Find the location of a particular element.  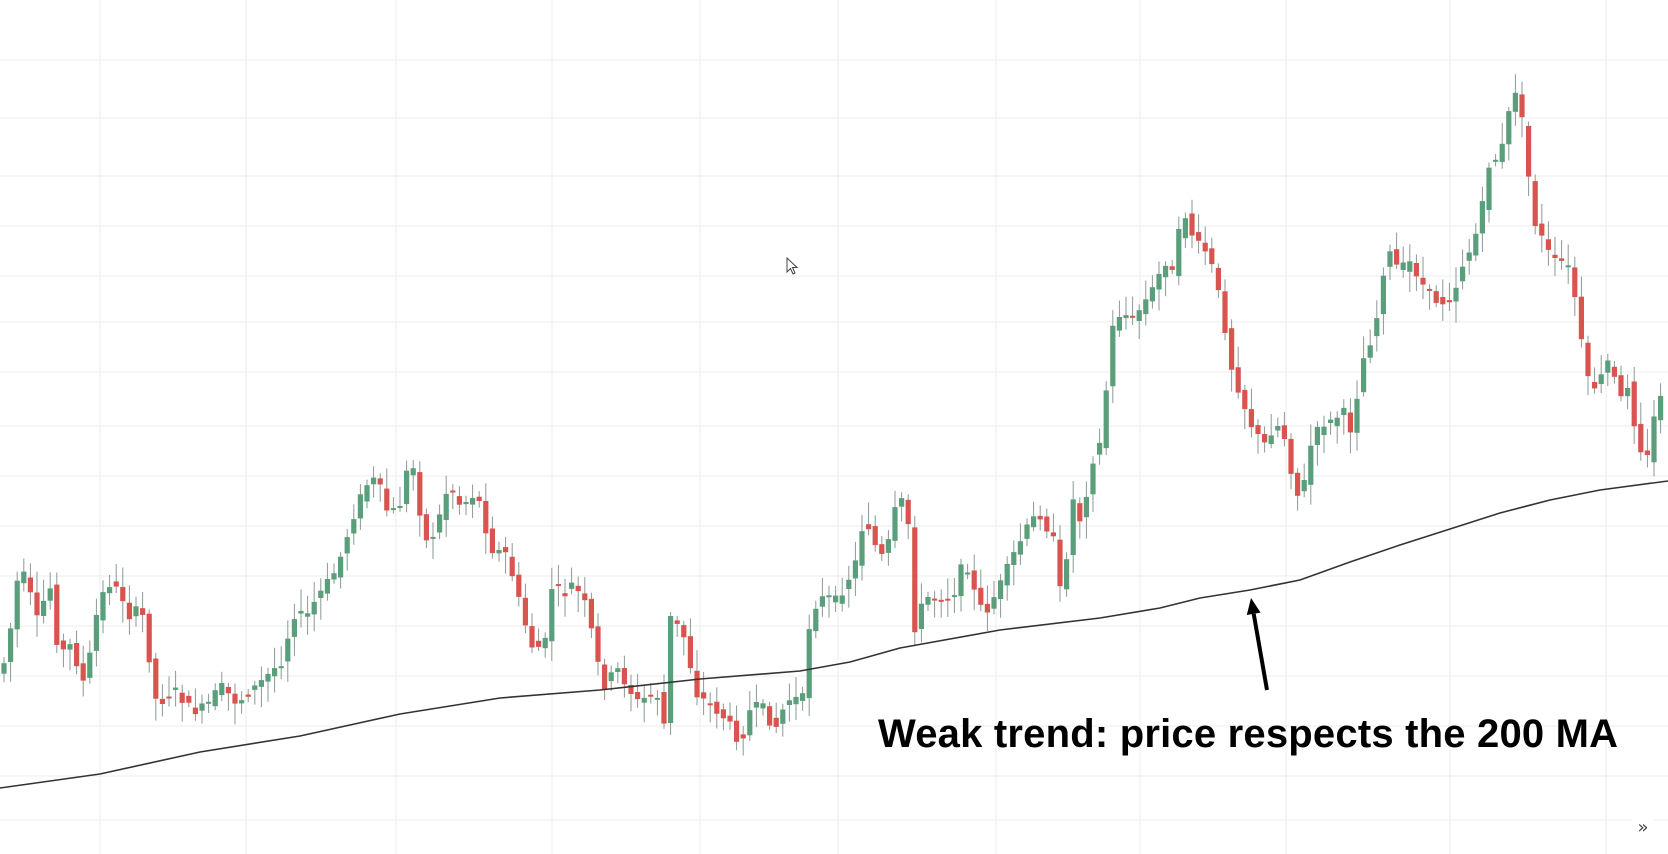

scroll-to-realtime-button: » is located at coordinates (1643, 827).